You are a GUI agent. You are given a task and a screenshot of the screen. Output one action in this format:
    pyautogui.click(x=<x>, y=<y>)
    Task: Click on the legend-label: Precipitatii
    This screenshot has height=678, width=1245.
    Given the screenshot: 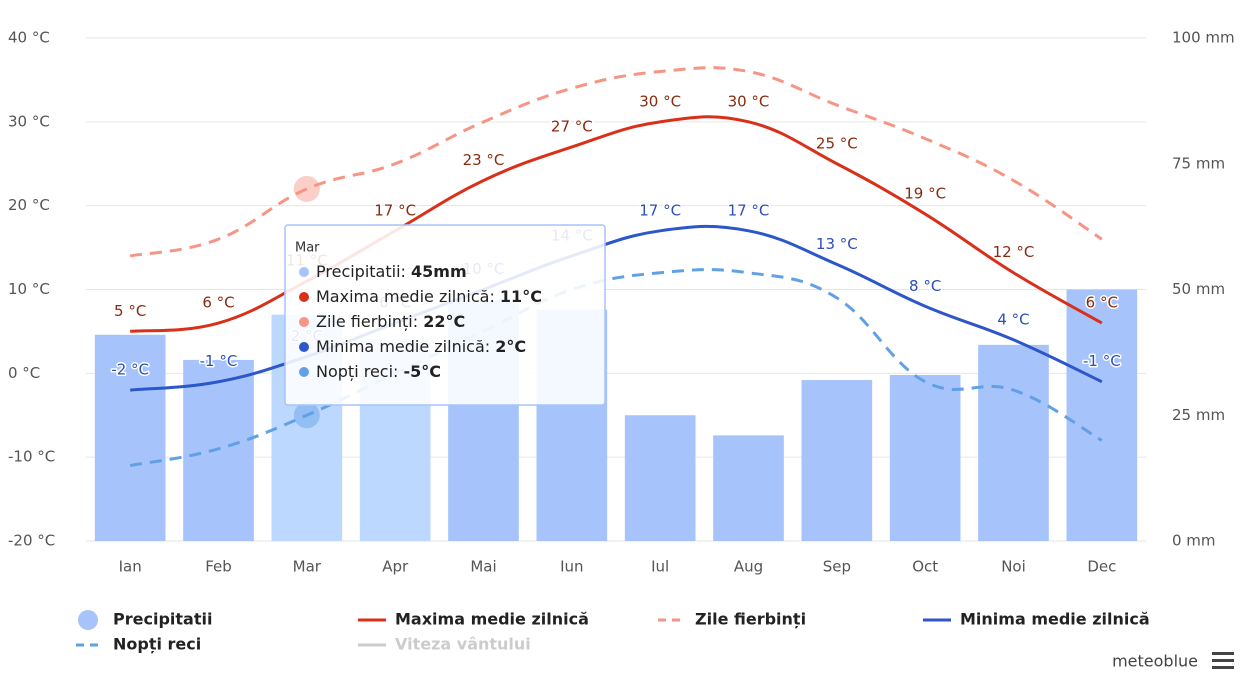 What is the action you would take?
    pyautogui.click(x=162, y=619)
    